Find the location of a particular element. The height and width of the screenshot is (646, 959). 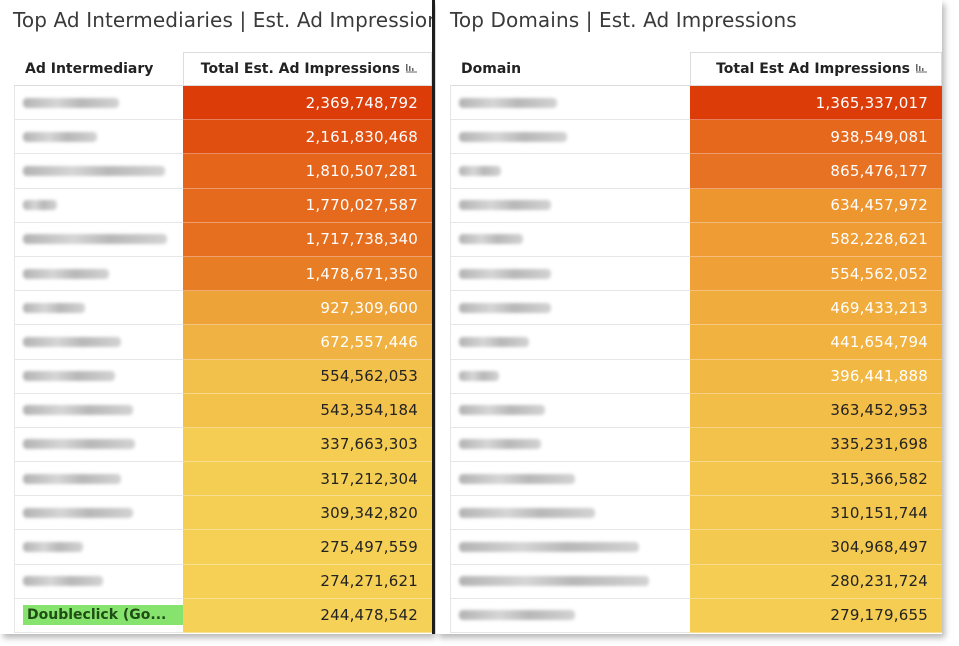

table-row: 441,654,794 is located at coordinates (696, 342).